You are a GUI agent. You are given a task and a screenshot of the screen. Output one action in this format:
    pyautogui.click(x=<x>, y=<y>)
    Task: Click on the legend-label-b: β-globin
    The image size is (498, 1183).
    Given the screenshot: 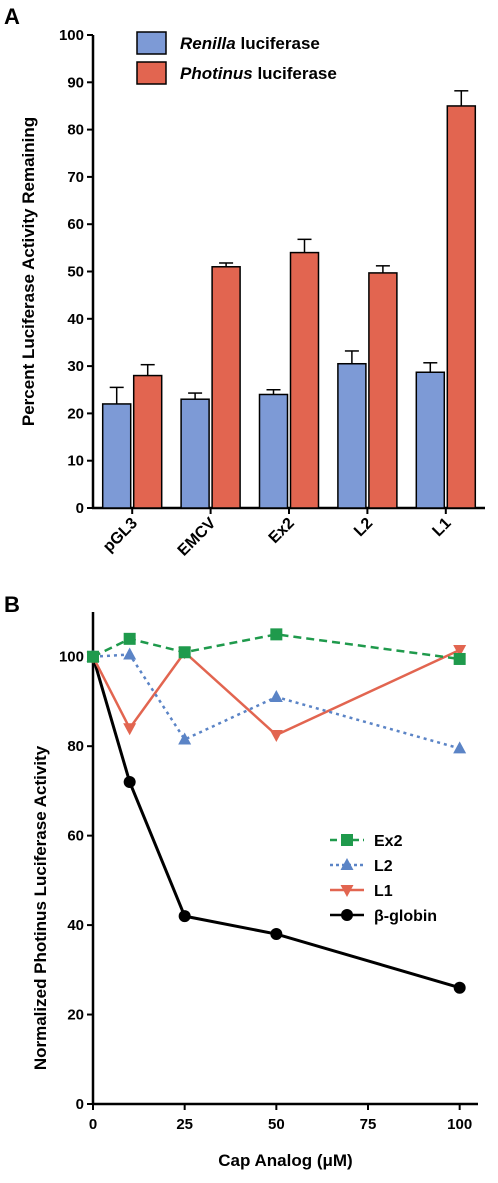 What is the action you would take?
    pyautogui.click(x=405, y=916)
    